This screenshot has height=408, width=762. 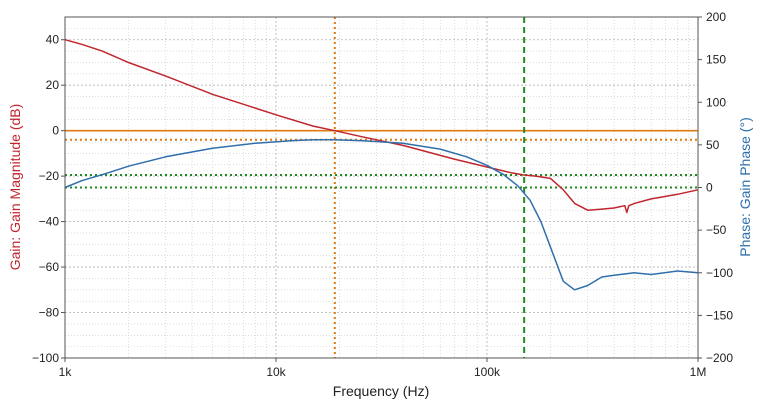 I want to click on right-axis-ticks: 200 150 100 50 0 −50 −100 −150 −200, so click(x=715, y=187).